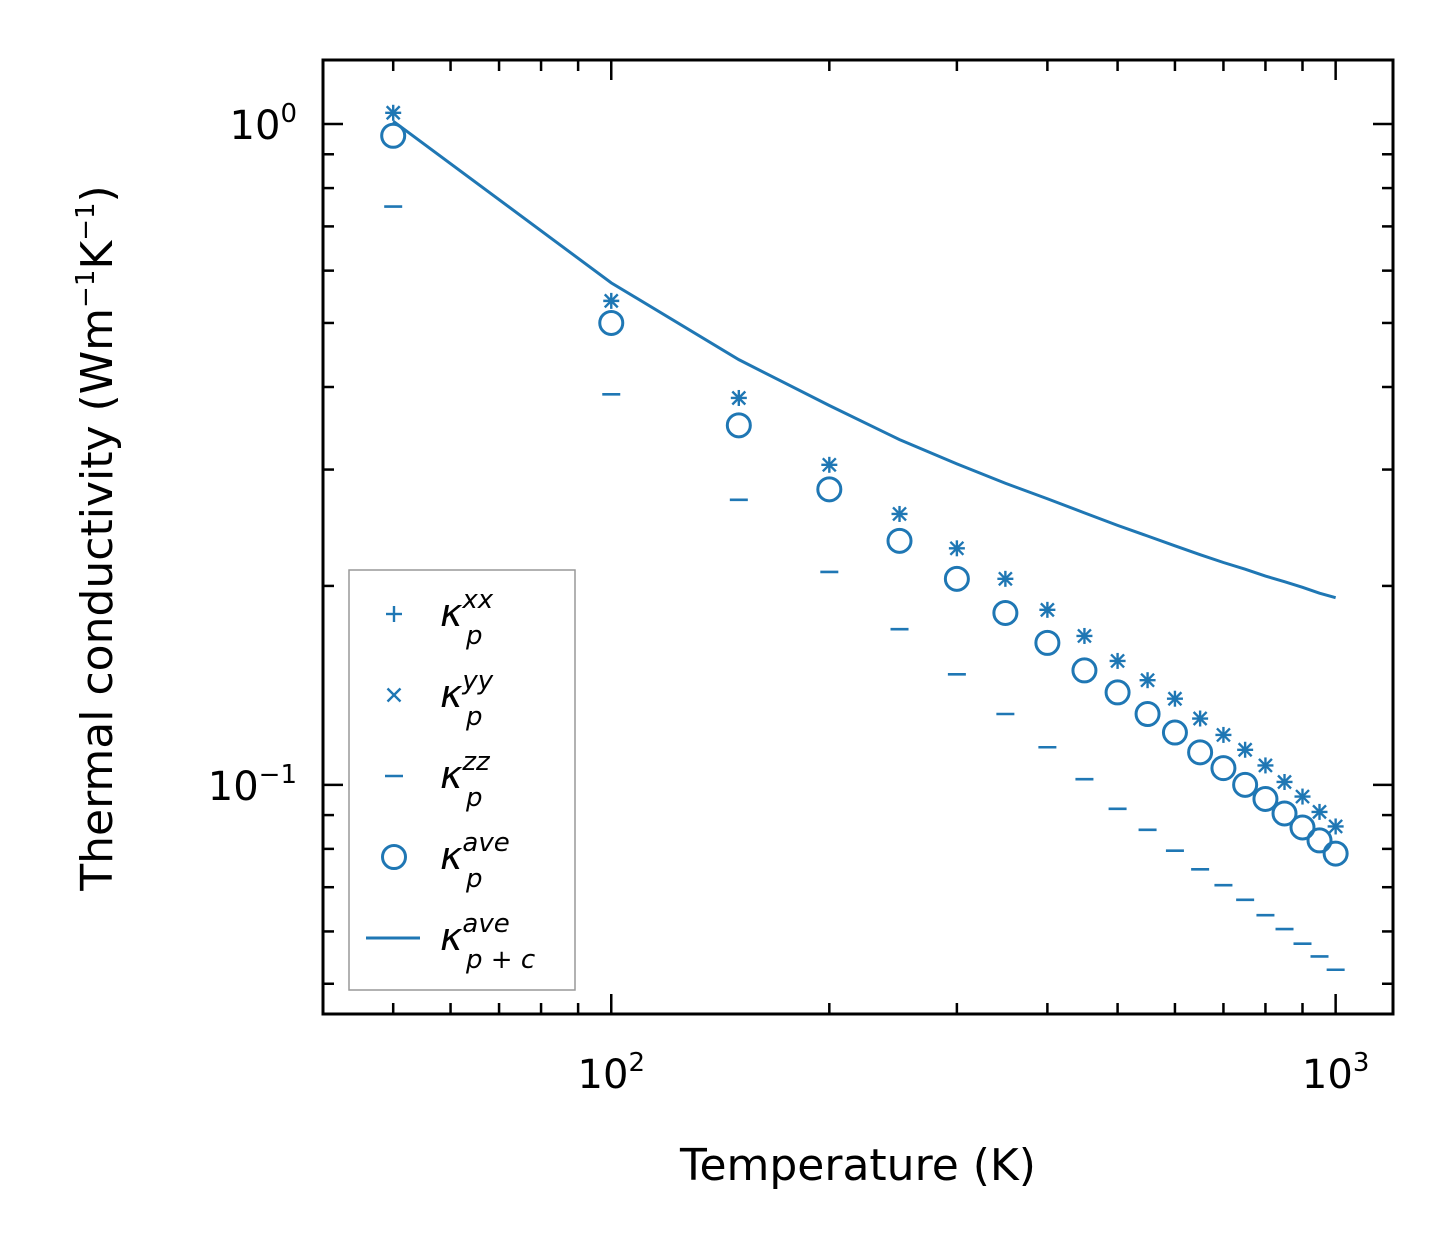 The width and height of the screenshot is (1454, 1254). I want to click on y-tick-label: 10⁻¹, so click(252, 785).